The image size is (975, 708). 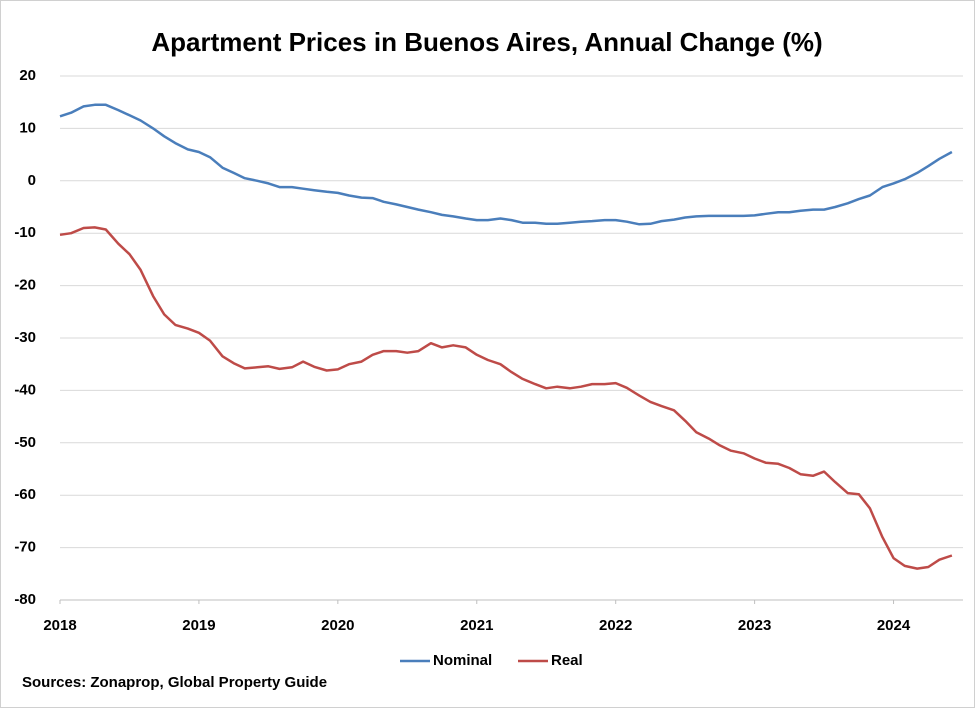 What do you see at coordinates (476, 625) in the screenshot?
I see `x-tick-label: 2021` at bounding box center [476, 625].